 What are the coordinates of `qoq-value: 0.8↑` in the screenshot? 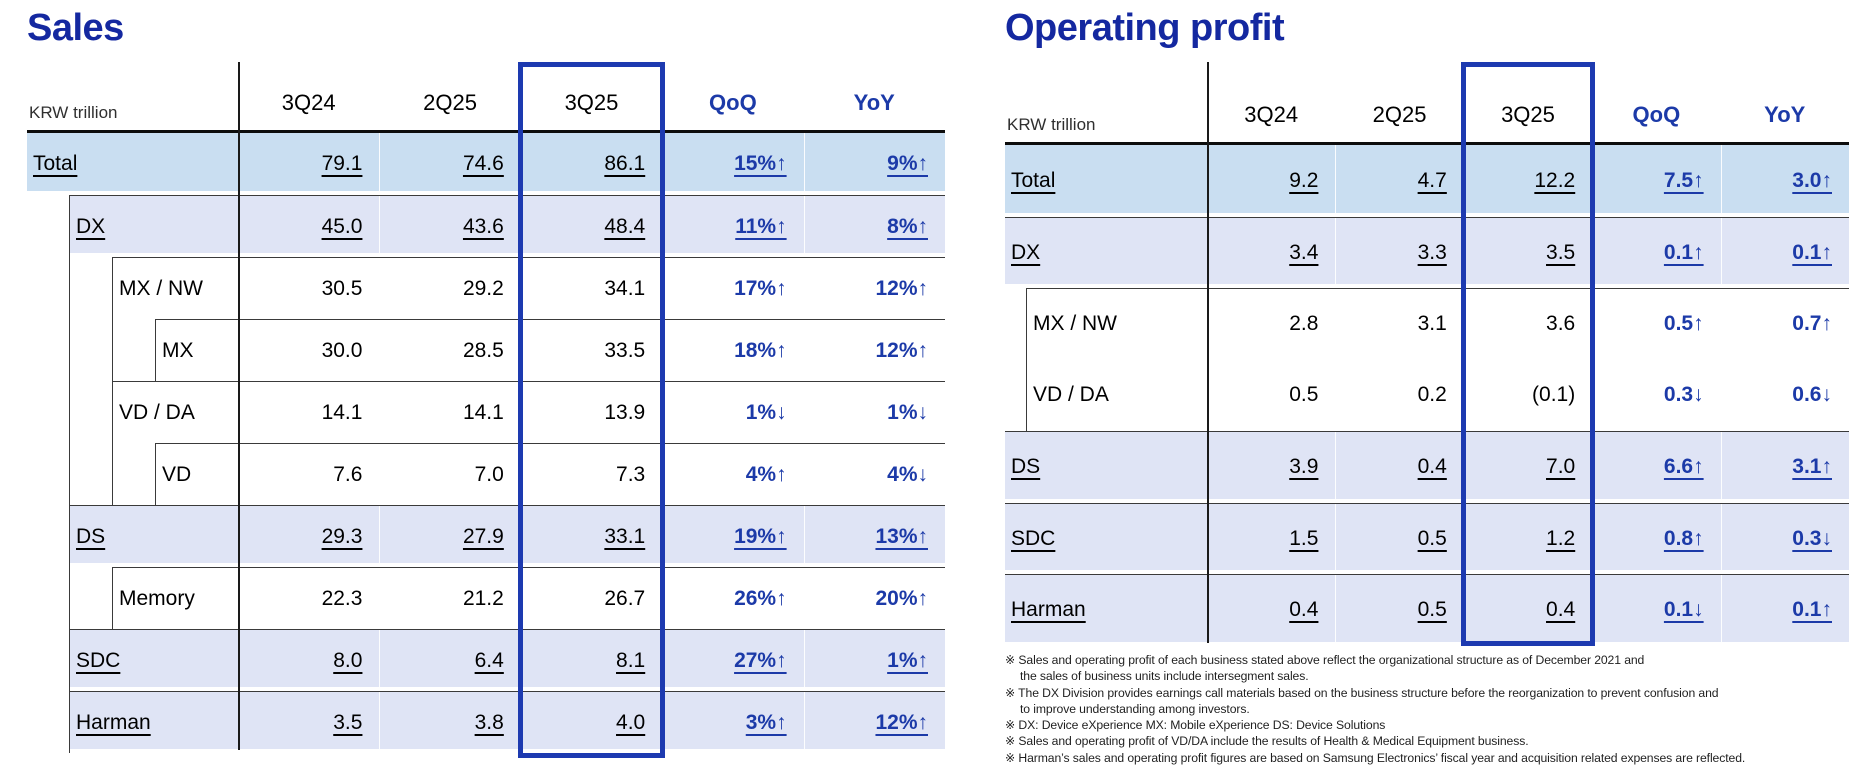 It's located at (1683, 538).